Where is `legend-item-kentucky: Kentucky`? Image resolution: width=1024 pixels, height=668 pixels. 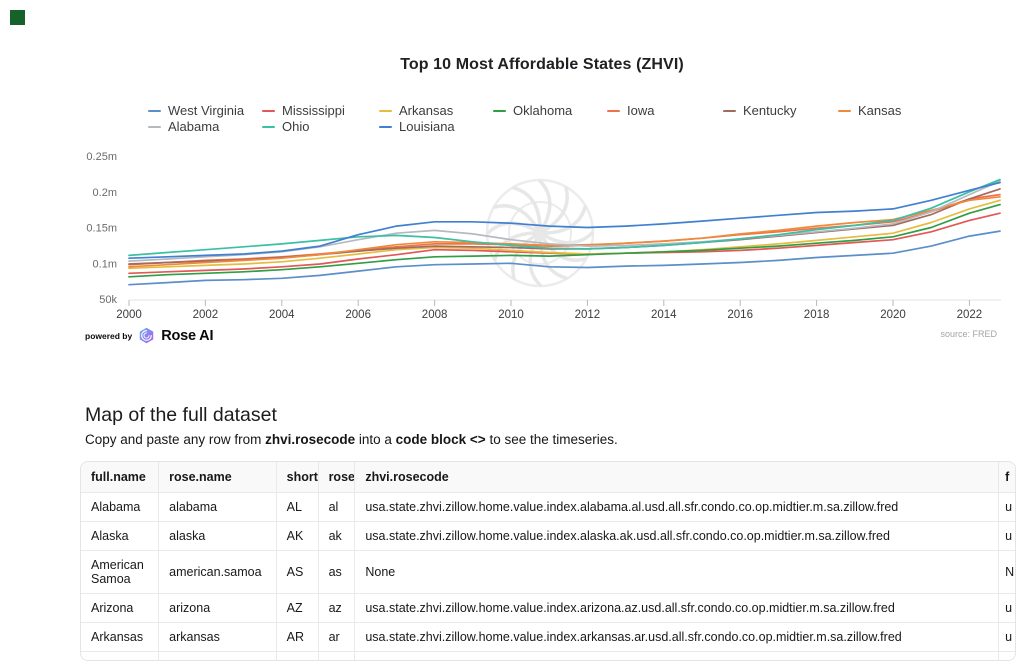 legend-item-kentucky: Kentucky is located at coordinates (780, 111).